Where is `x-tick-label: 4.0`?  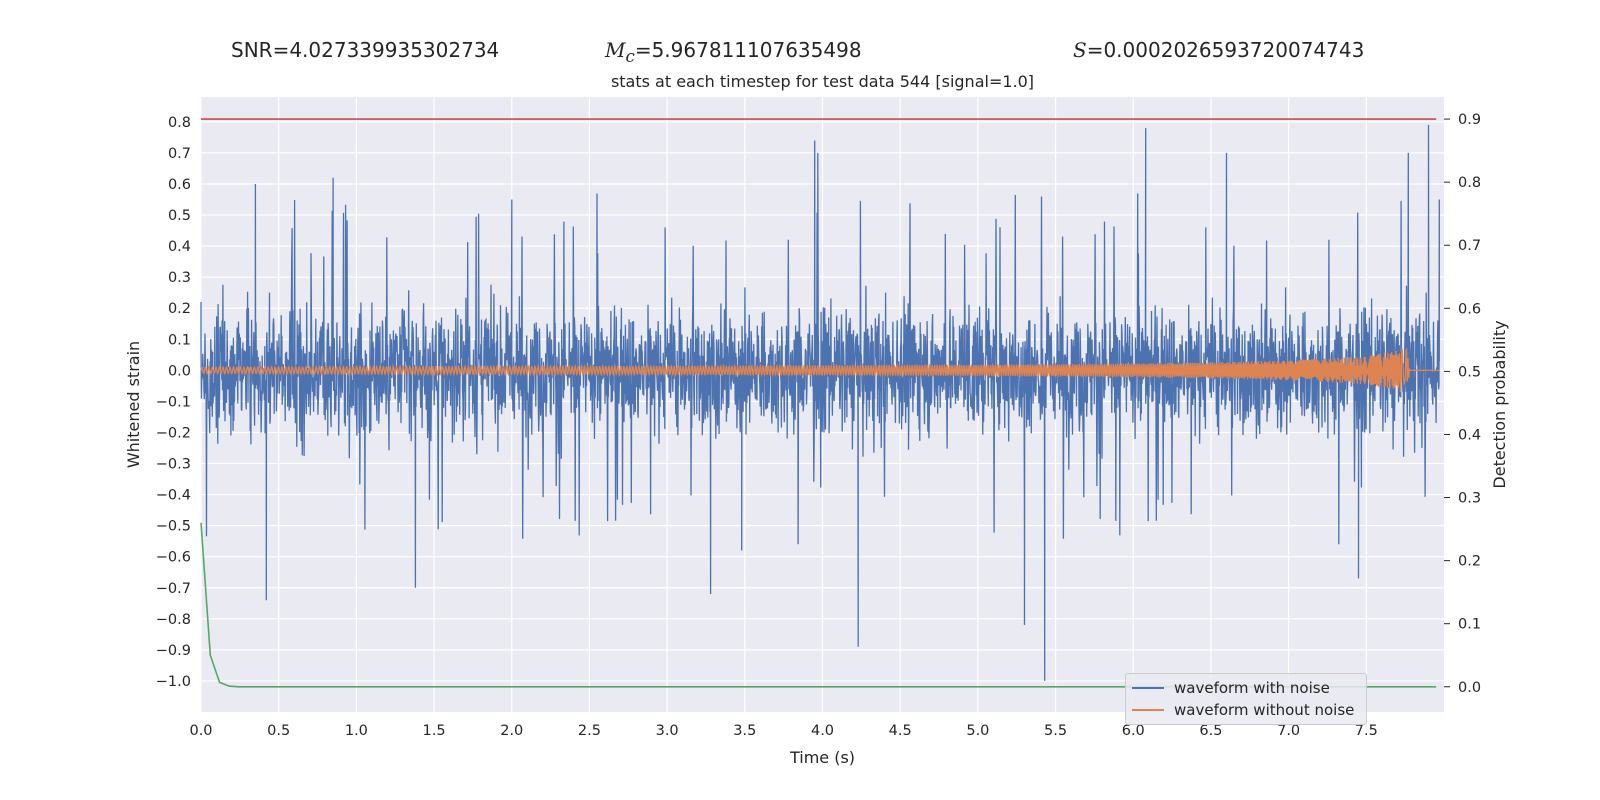
x-tick-label: 4.0 is located at coordinates (822, 731).